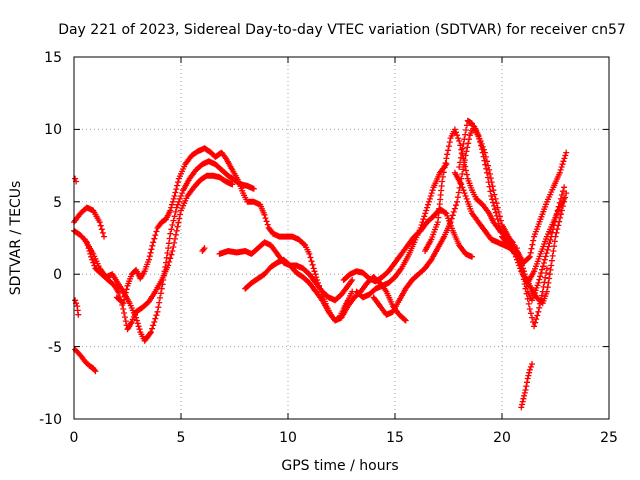 The image size is (640, 480). I want to click on x-tick-labels: 0 5 10 15 20 25, so click(344, 438).